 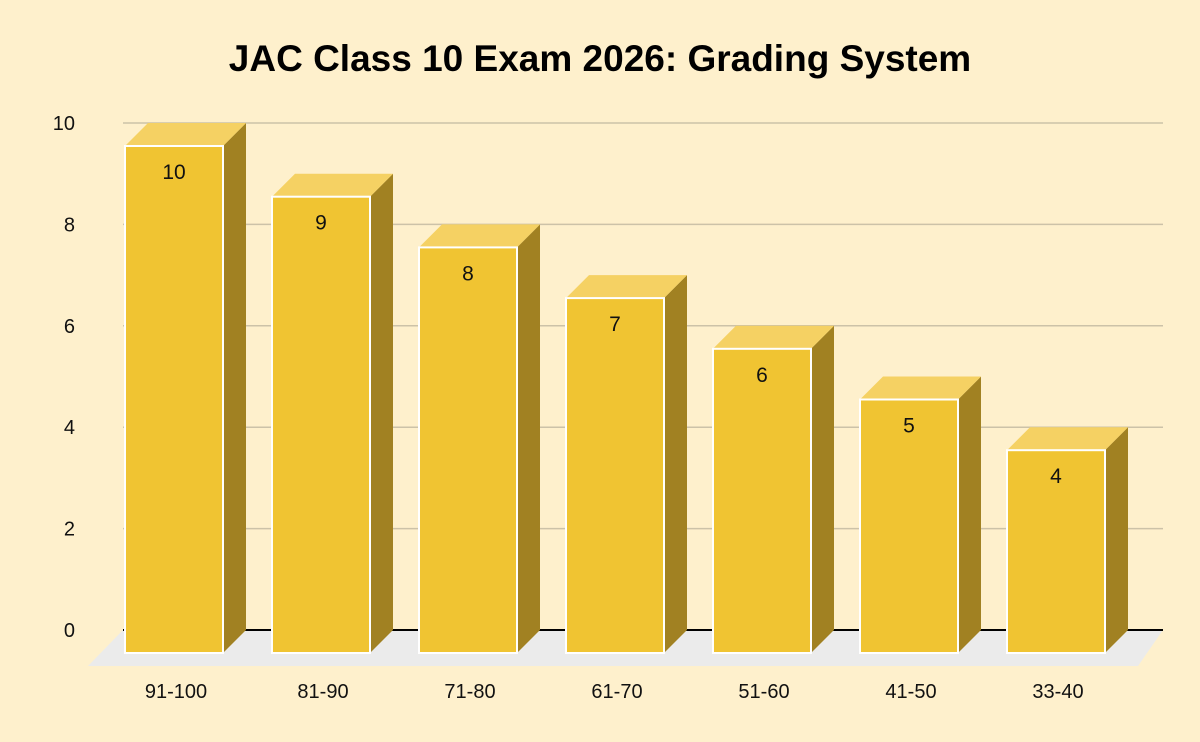 What do you see at coordinates (1056, 476) in the screenshot?
I see `data-label: 4` at bounding box center [1056, 476].